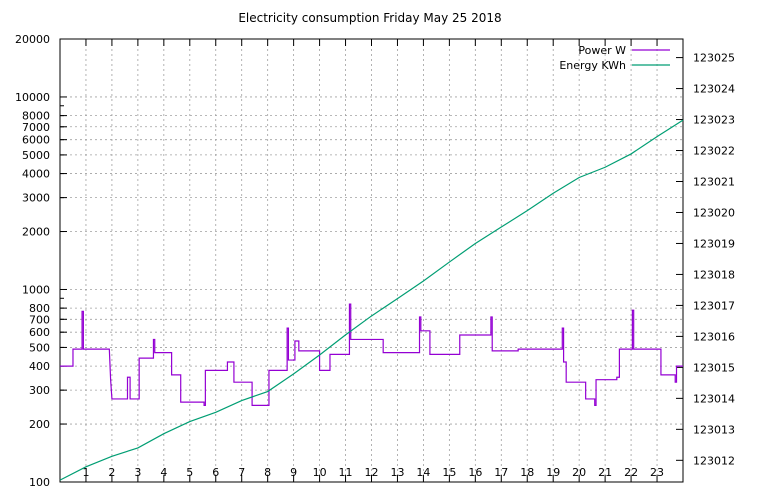 This screenshot has width=768, height=500. I want to click on x-axis-tick-label: 17, so click(501, 472).